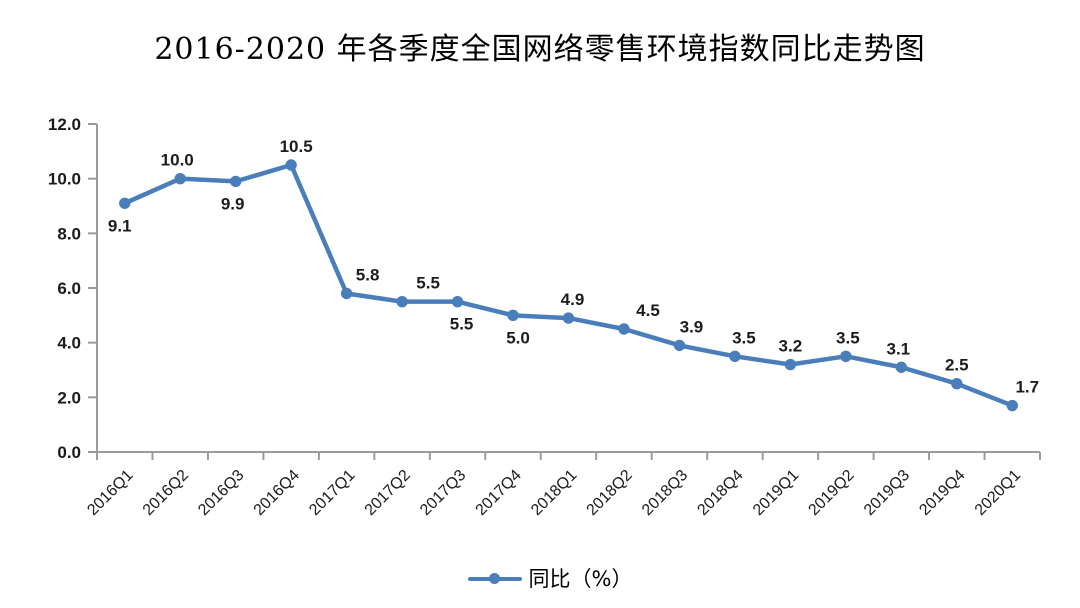 This screenshot has height=608, width=1080. What do you see at coordinates (120, 225) in the screenshot?
I see `data-point-label: 9.1` at bounding box center [120, 225].